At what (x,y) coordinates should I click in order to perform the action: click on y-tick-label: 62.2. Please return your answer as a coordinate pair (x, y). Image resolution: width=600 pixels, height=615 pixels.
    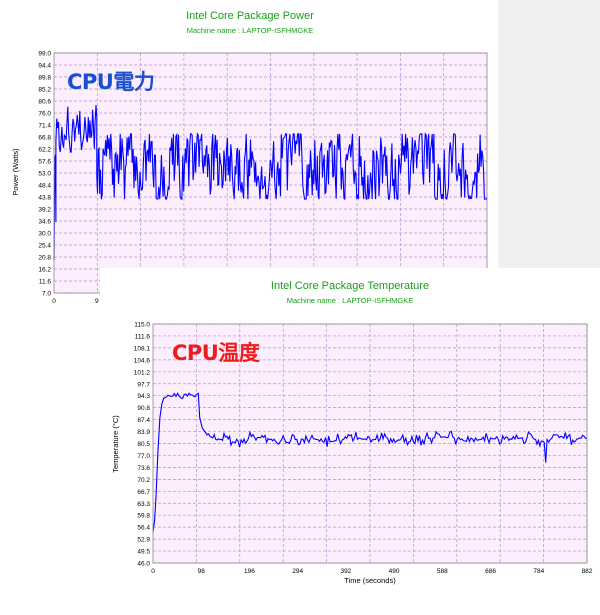
    Looking at the image, I should click on (44, 150).